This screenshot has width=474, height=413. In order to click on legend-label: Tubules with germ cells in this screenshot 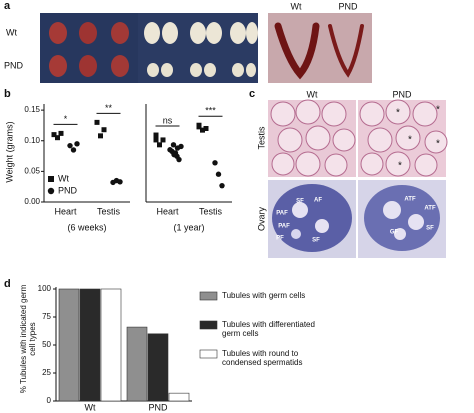, I will do `click(264, 295)`.